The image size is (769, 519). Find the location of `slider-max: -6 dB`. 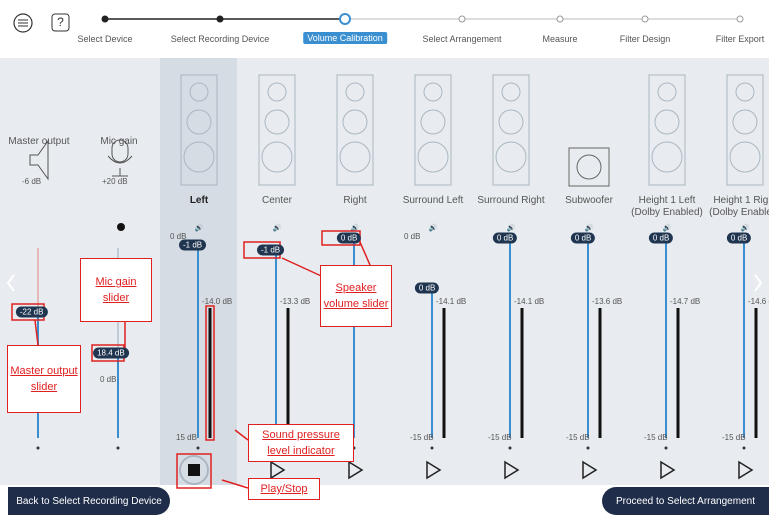

slider-max: -6 dB is located at coordinates (32, 181).